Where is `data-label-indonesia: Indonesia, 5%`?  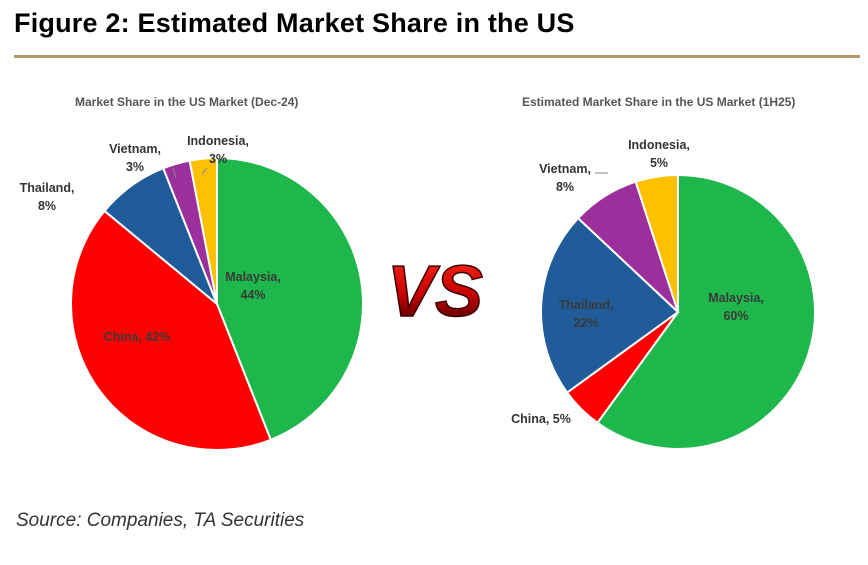
data-label-indonesia: Indonesia, 5% is located at coordinates (659, 154).